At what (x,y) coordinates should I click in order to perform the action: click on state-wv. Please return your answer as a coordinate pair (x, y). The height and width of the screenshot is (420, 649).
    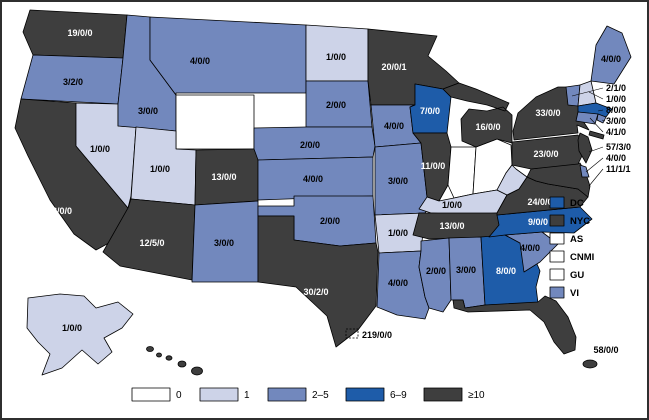
    Looking at the image, I should click on (512, 180).